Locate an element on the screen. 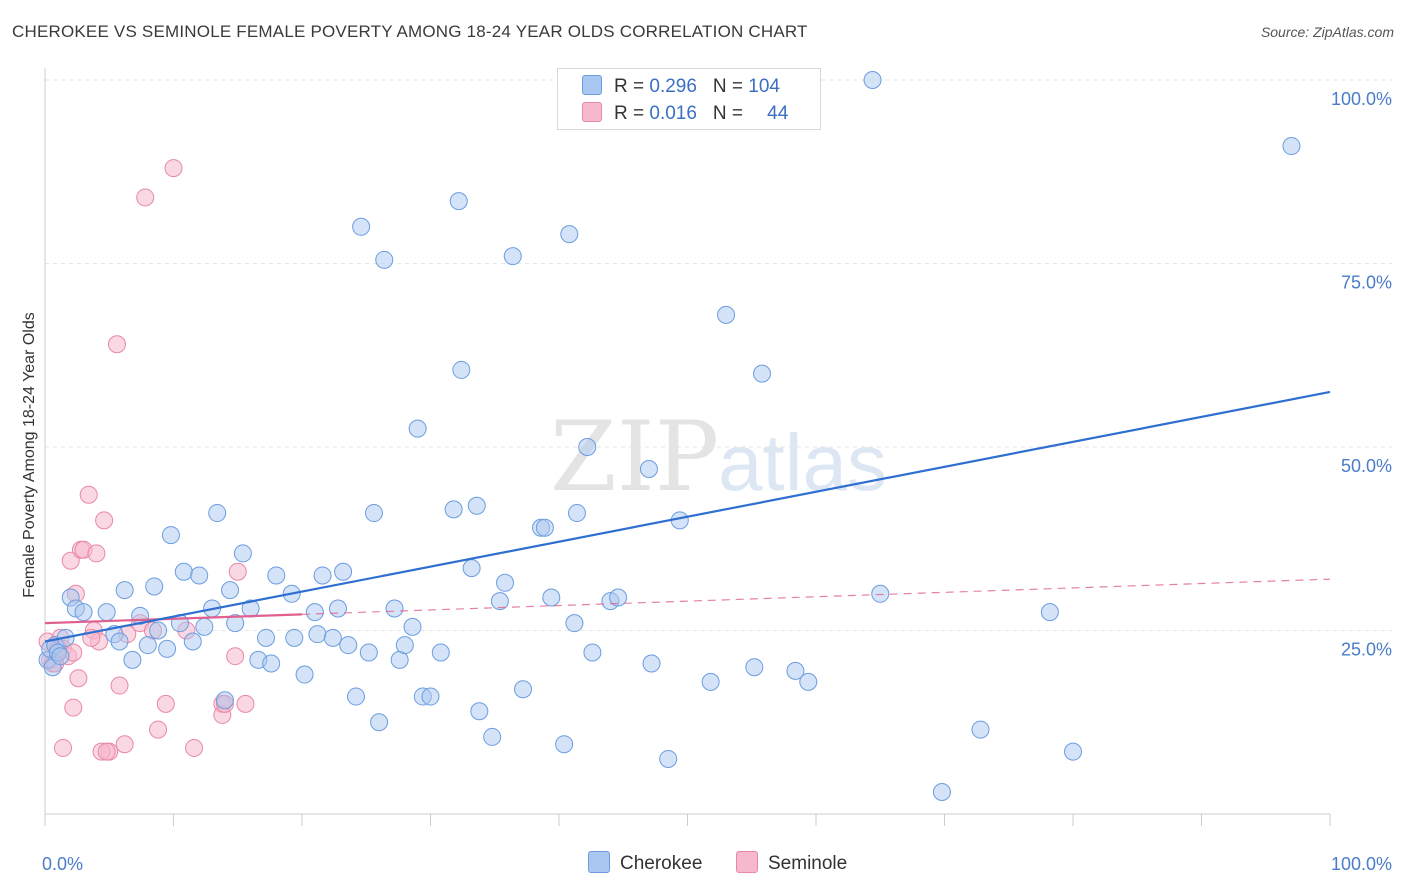  y-tick-label: 100.0% is located at coordinates (1361, 99).